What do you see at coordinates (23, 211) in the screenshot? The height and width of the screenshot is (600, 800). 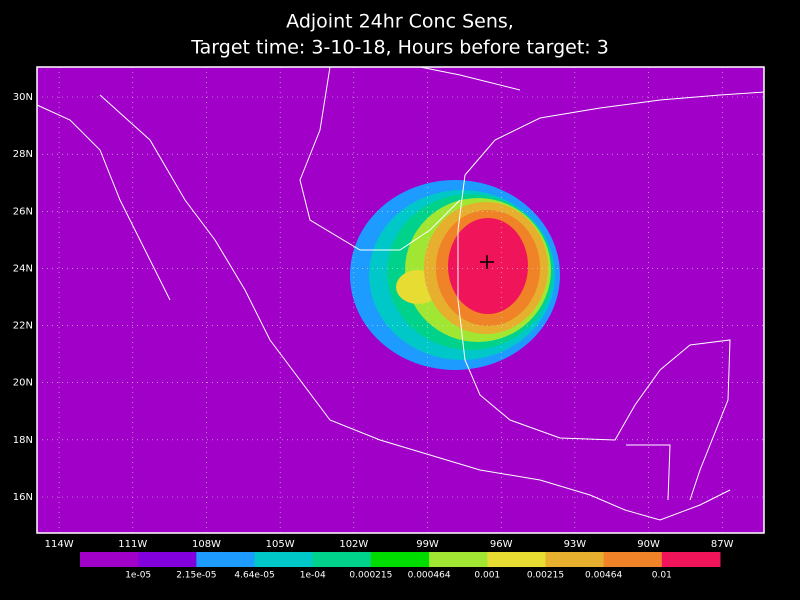 I see `y-tick-label: 26N` at bounding box center [23, 211].